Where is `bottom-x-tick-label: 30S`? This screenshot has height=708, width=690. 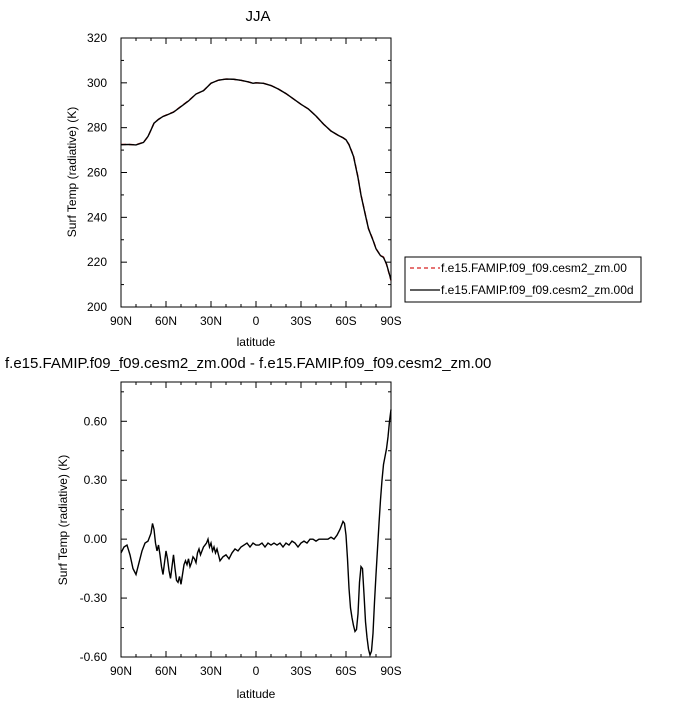
bottom-x-tick-label: 30S is located at coordinates (300, 671).